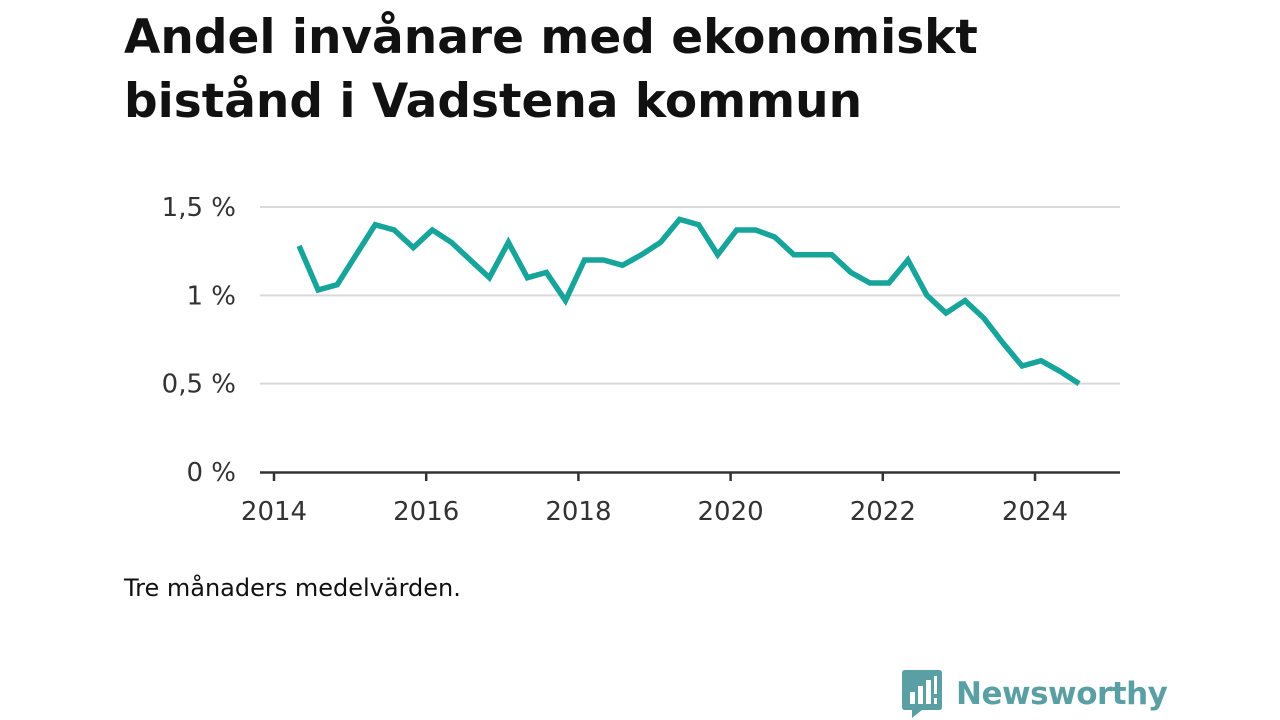  I want to click on x-axis-ticks: 2014 2016 2018 2020 2022 2024, so click(654, 499).